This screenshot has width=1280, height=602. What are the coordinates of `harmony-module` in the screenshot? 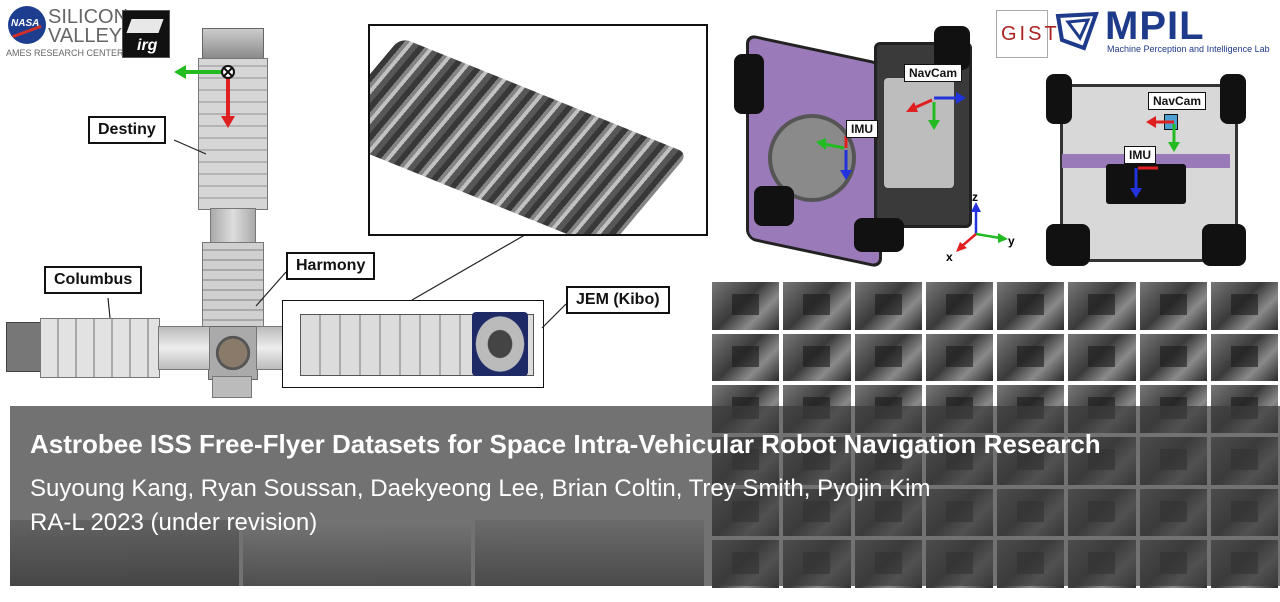 It's located at (233, 286).